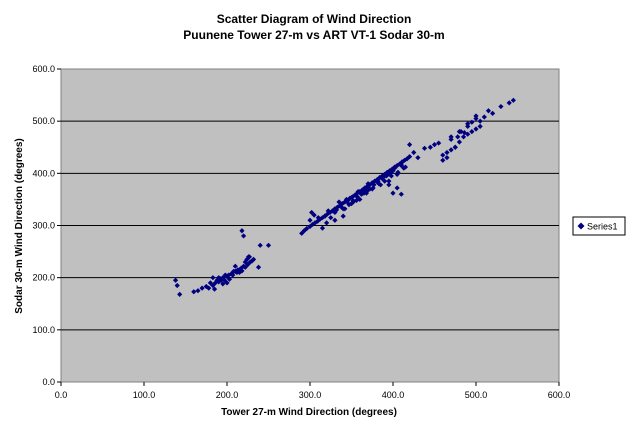  I want to click on y-tick-label: 200.0, so click(43, 278).